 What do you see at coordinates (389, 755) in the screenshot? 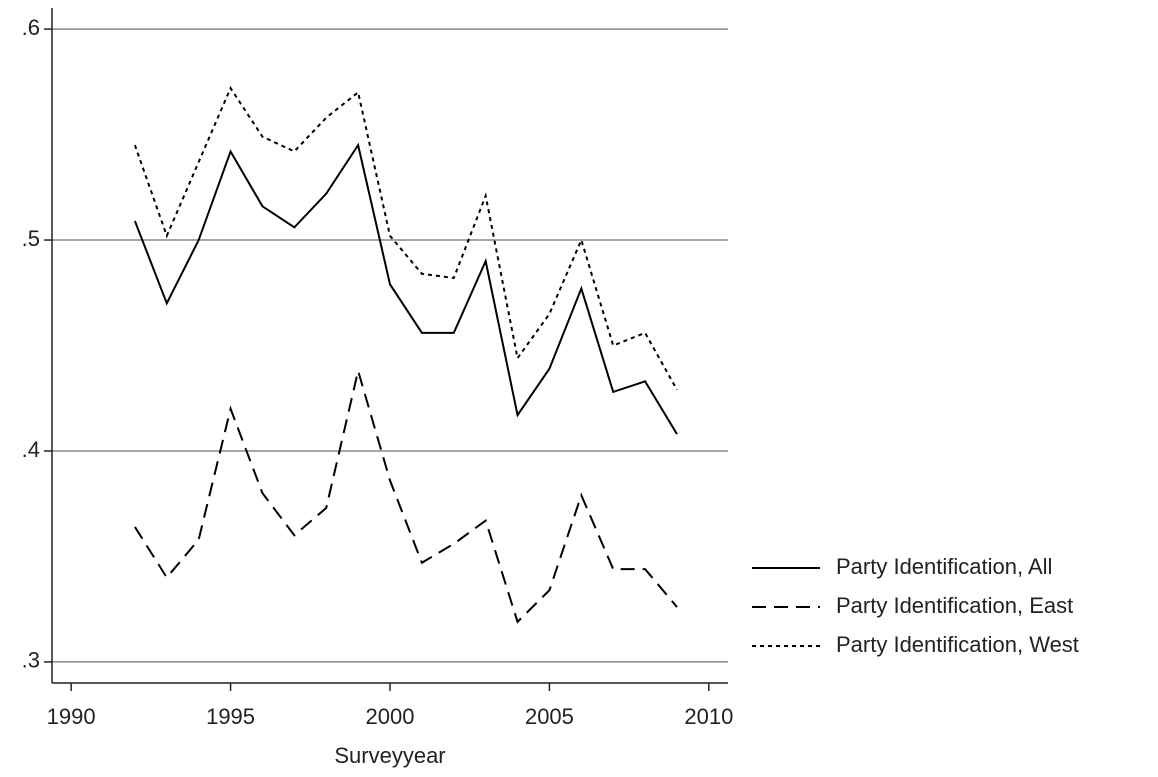
I see `x-axis-label: Surveyyear` at bounding box center [389, 755].